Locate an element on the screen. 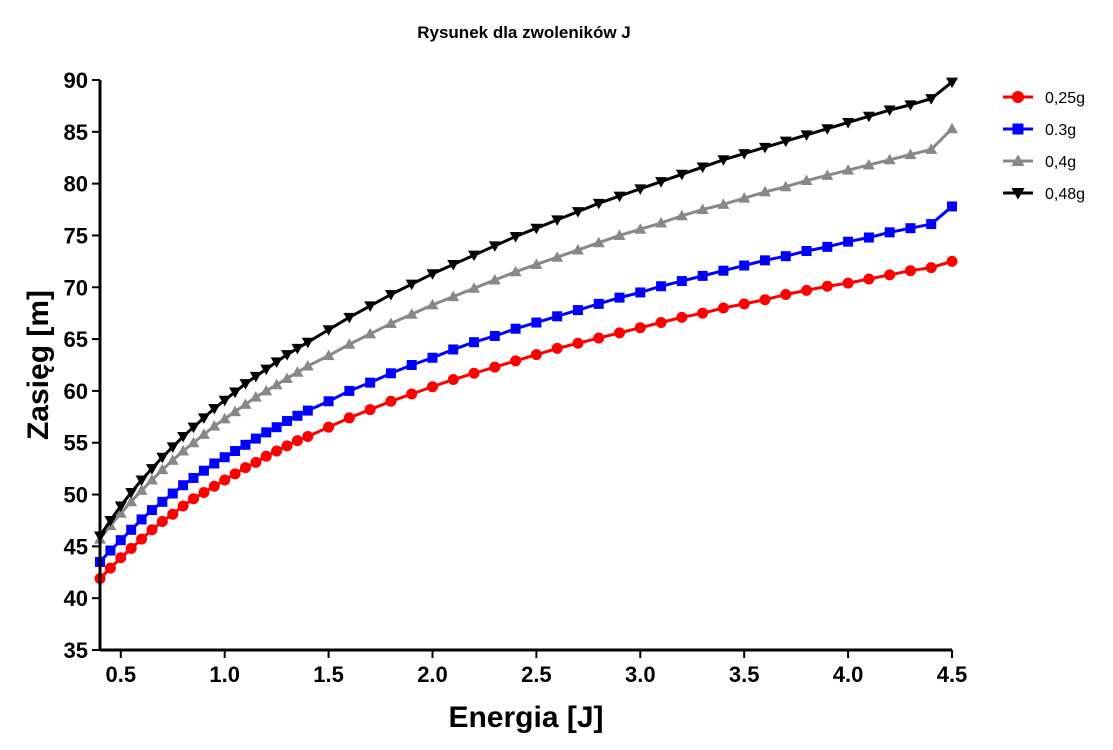  y-tick-label: 45 is located at coordinates (76, 546).